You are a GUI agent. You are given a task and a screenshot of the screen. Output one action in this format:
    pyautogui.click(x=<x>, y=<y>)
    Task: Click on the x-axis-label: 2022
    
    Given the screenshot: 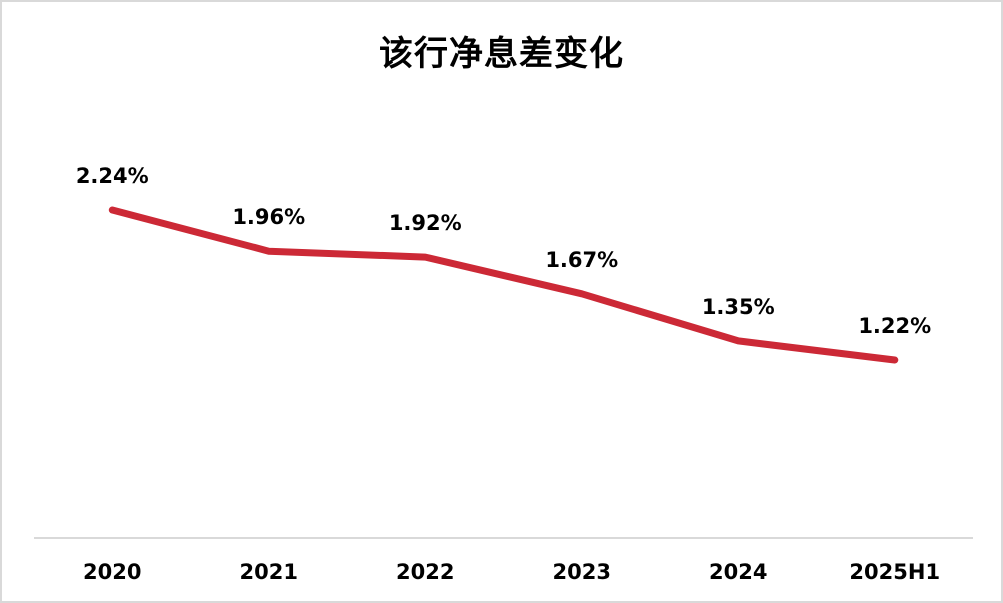 What is the action you would take?
    pyautogui.click(x=425, y=572)
    